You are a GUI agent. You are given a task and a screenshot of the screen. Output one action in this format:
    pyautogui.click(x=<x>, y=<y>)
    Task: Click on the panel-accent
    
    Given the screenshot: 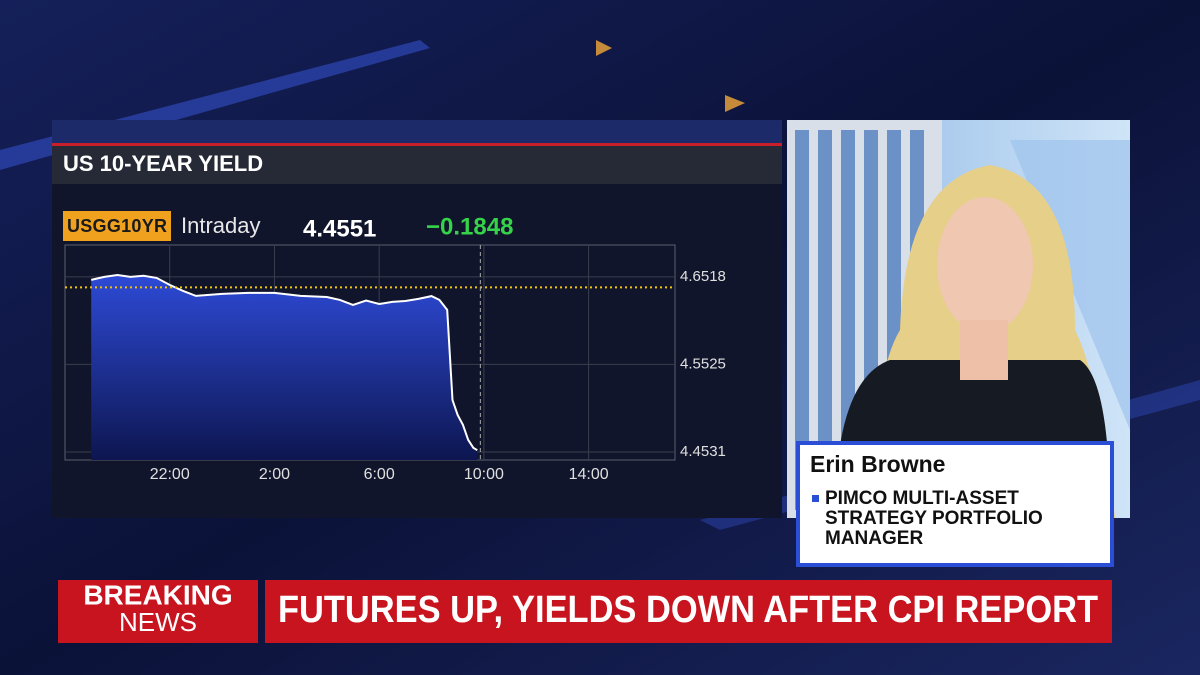 What is the action you would take?
    pyautogui.click(x=417, y=144)
    